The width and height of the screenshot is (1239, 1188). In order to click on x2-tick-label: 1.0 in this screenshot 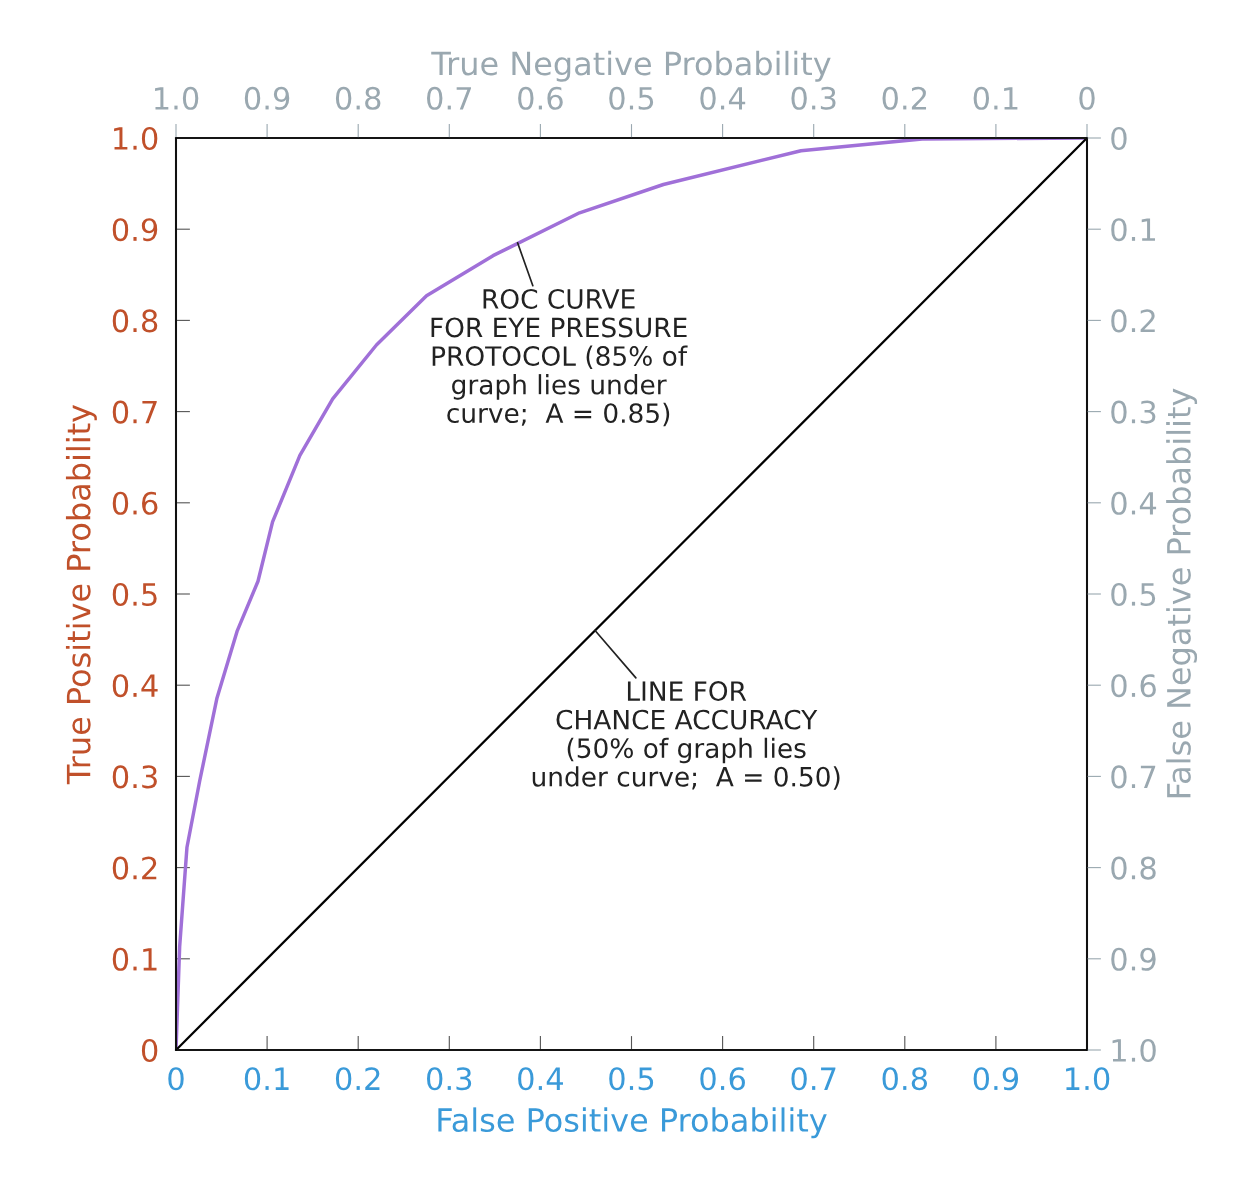, I will do `click(177, 98)`.